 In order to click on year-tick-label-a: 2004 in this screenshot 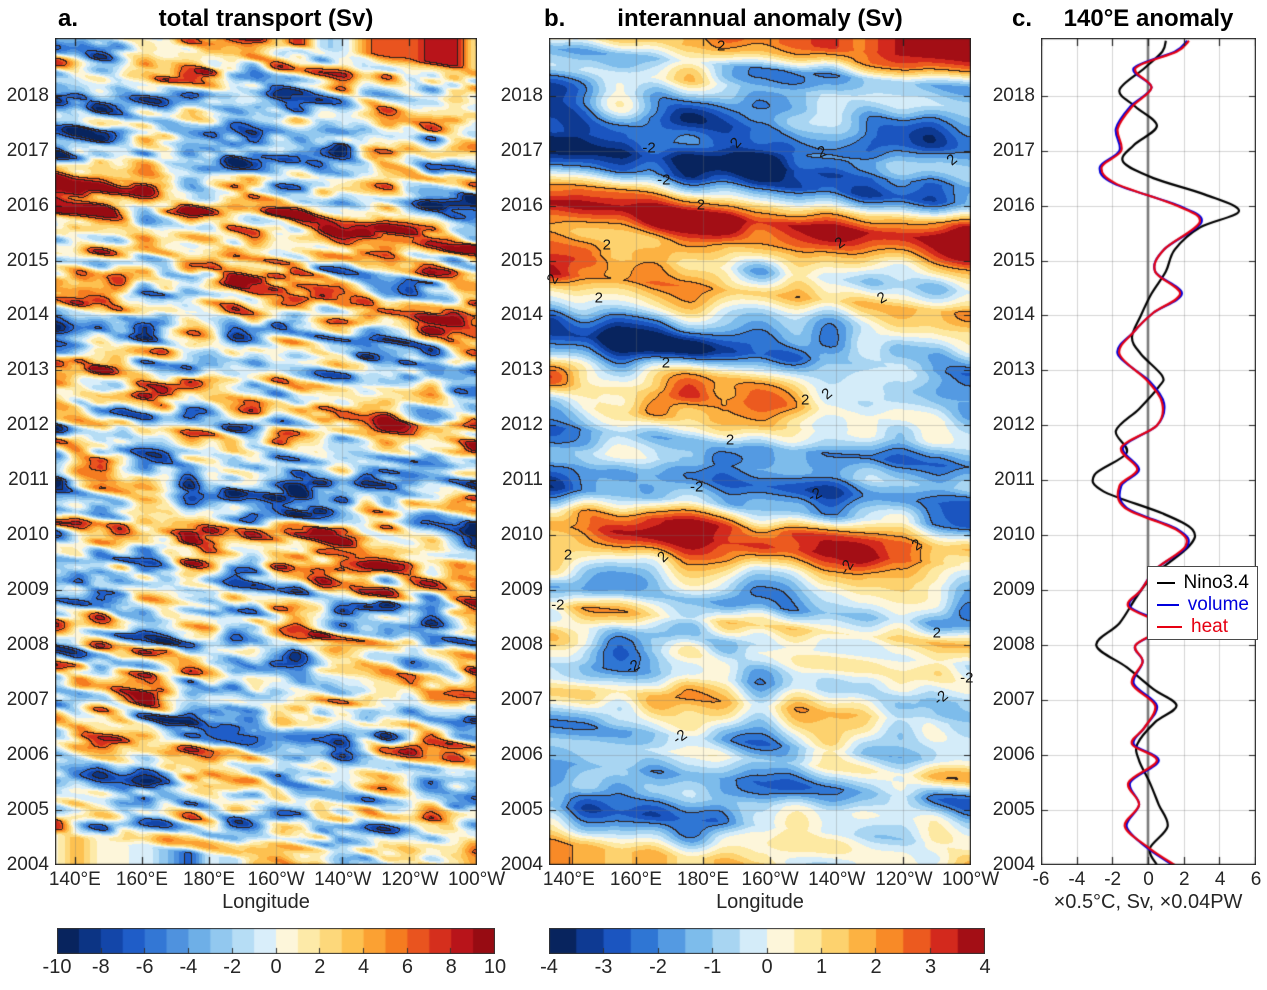, I will do `click(27, 864)`.